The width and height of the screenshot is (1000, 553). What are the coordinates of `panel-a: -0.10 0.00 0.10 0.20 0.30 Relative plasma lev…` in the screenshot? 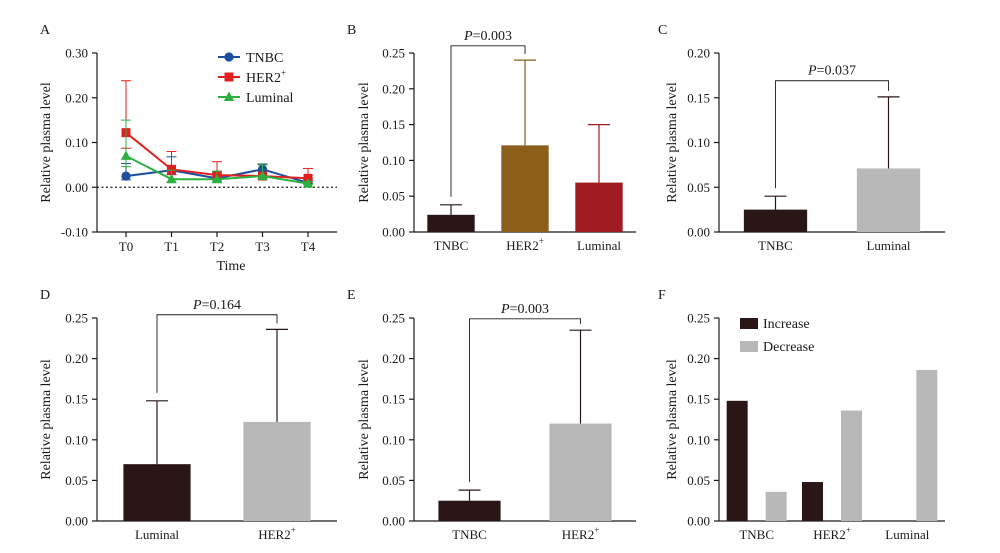 It's located at (188, 148).